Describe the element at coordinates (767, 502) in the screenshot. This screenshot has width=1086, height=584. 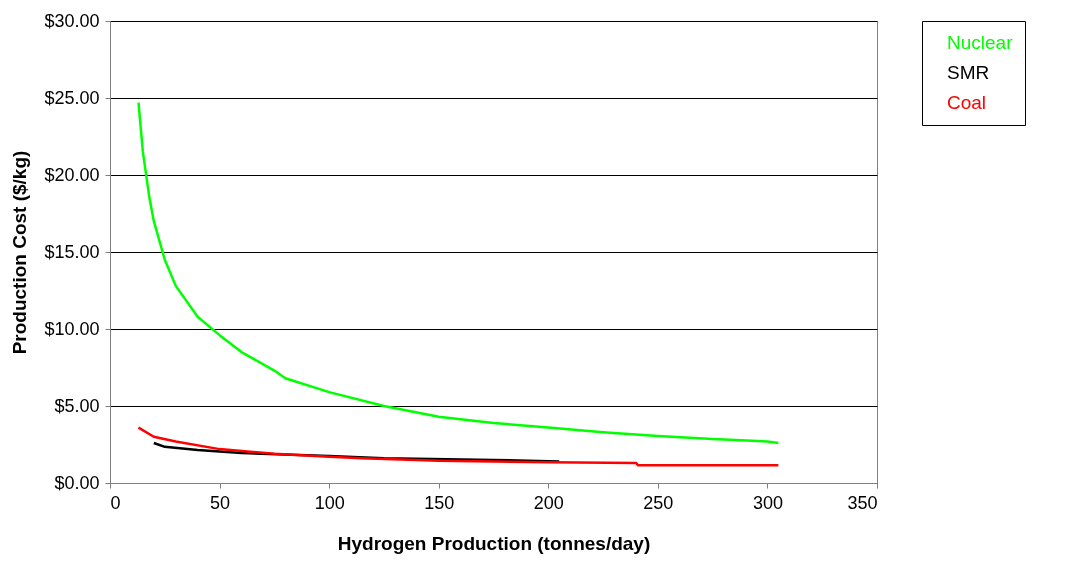
I see `x-tick-label: 300` at that location.